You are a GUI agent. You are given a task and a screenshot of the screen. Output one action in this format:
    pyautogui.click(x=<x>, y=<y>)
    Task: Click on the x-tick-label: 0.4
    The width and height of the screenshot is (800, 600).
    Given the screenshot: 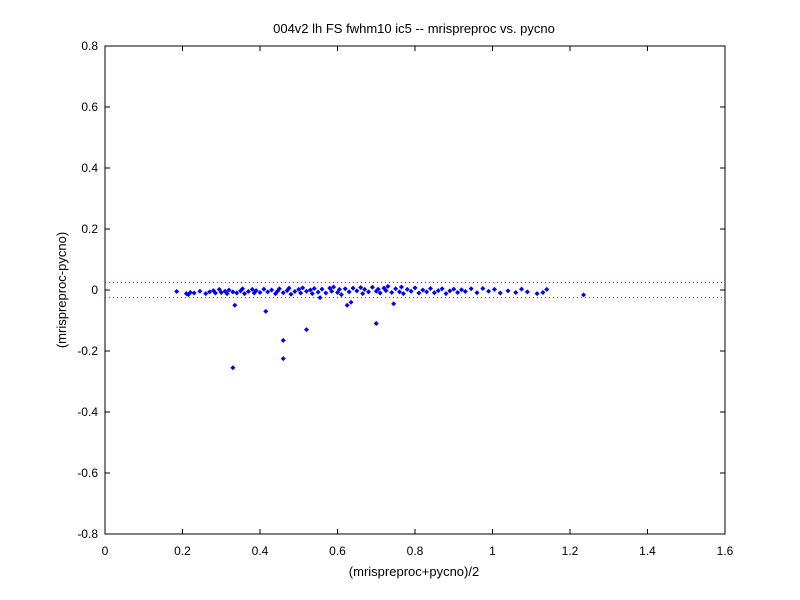 What is the action you would take?
    pyautogui.click(x=260, y=551)
    